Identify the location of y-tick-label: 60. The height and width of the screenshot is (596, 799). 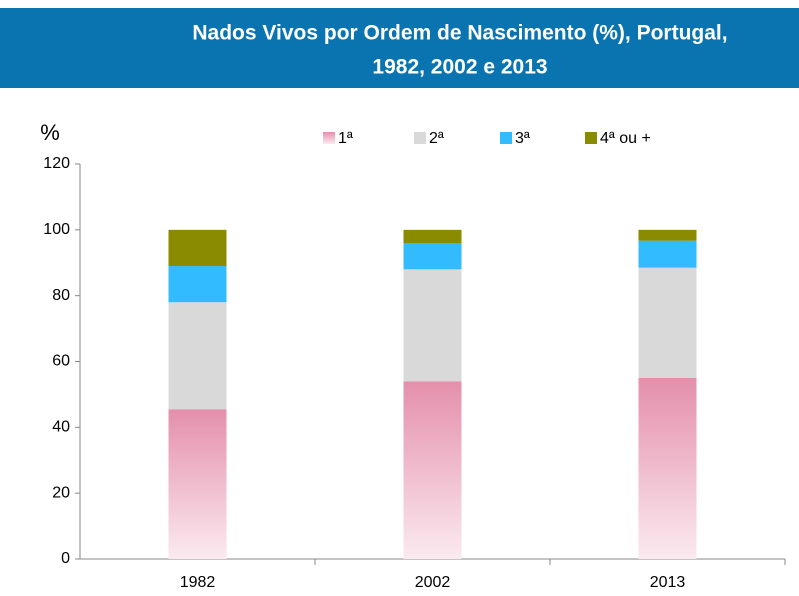
(61, 361).